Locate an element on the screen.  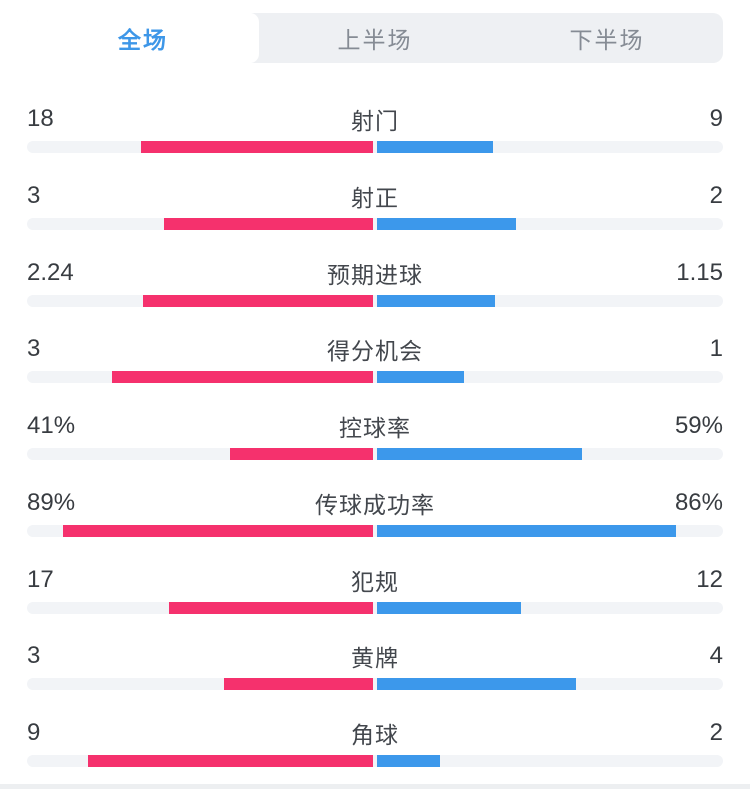
period-tabbar: 全场 上半场 下半场 is located at coordinates (375, 38).